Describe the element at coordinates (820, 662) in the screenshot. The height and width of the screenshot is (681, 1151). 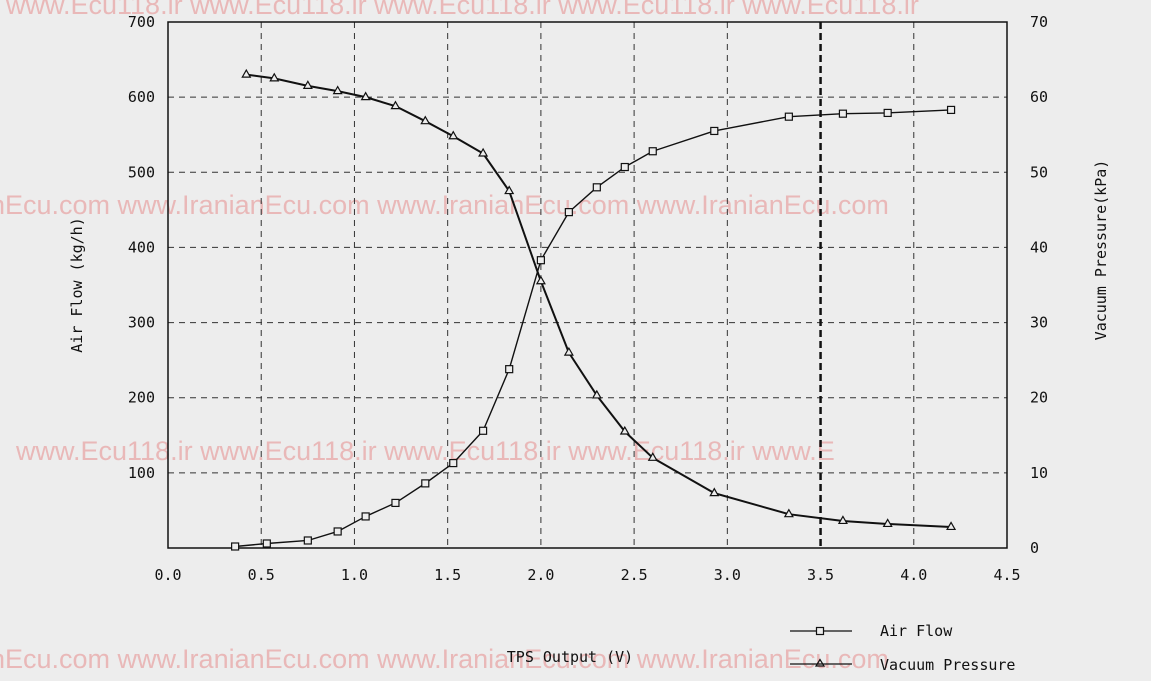
I see `legend-triangle-marker` at that location.